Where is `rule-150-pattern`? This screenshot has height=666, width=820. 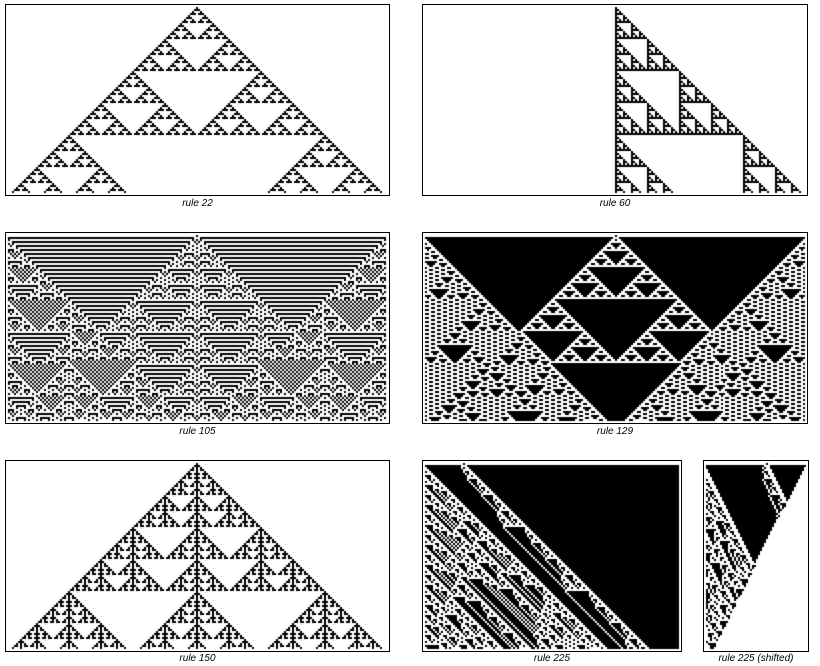 rule-150-pattern is located at coordinates (197, 556).